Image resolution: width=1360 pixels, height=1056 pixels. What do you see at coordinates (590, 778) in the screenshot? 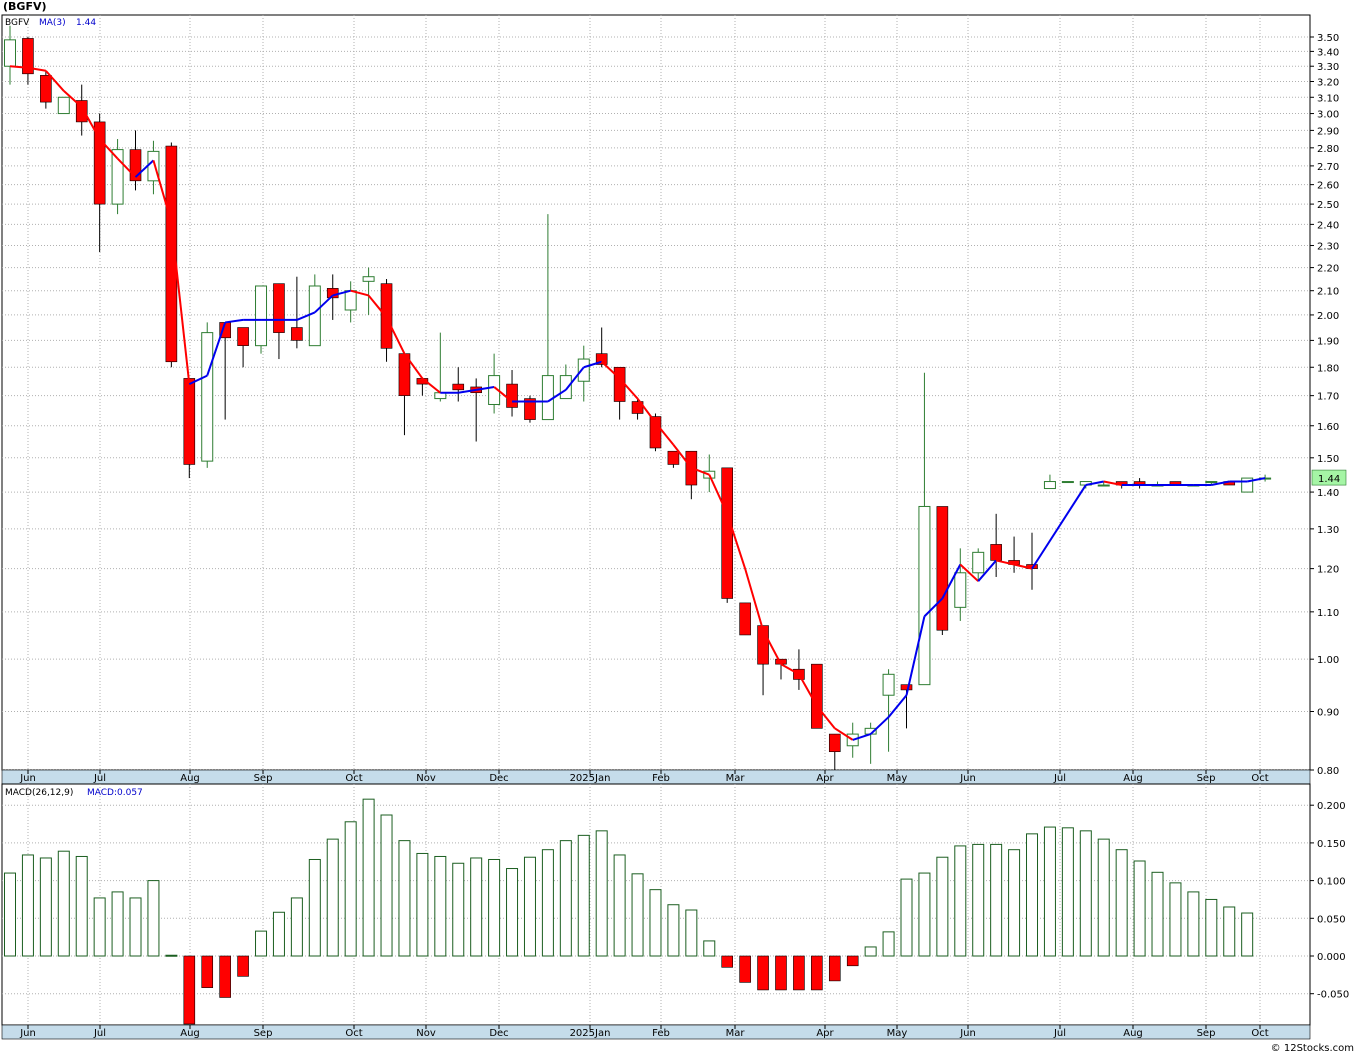
I see `price-x-tick-label: 2025Jan` at bounding box center [590, 778].